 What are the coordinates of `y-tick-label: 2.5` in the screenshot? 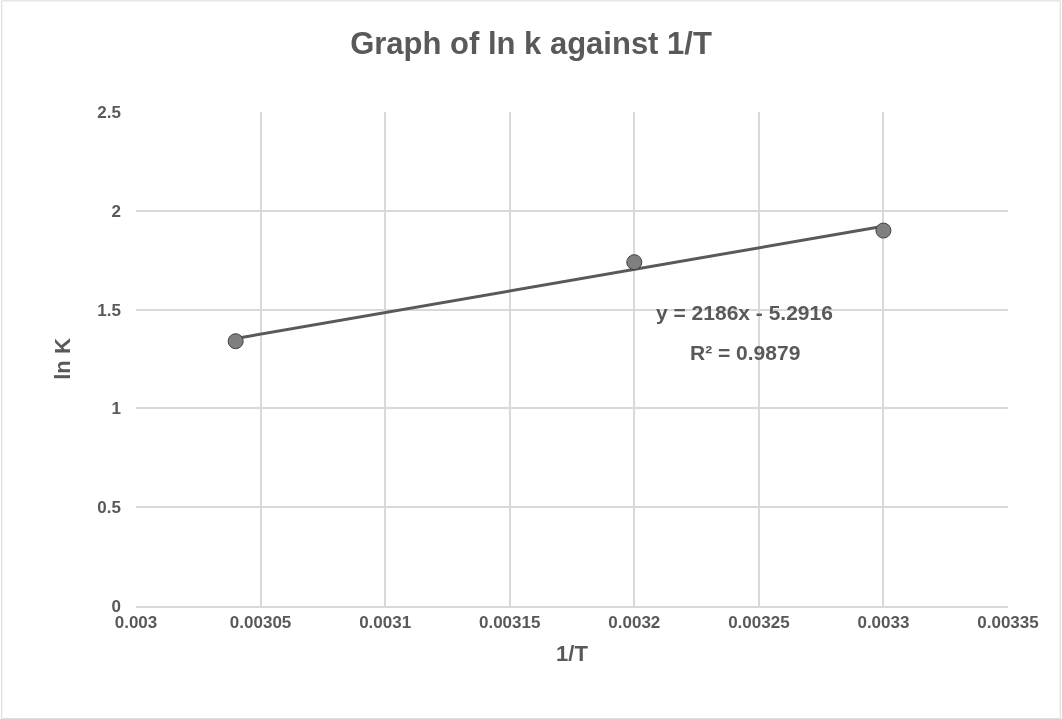 It's located at (109, 112).